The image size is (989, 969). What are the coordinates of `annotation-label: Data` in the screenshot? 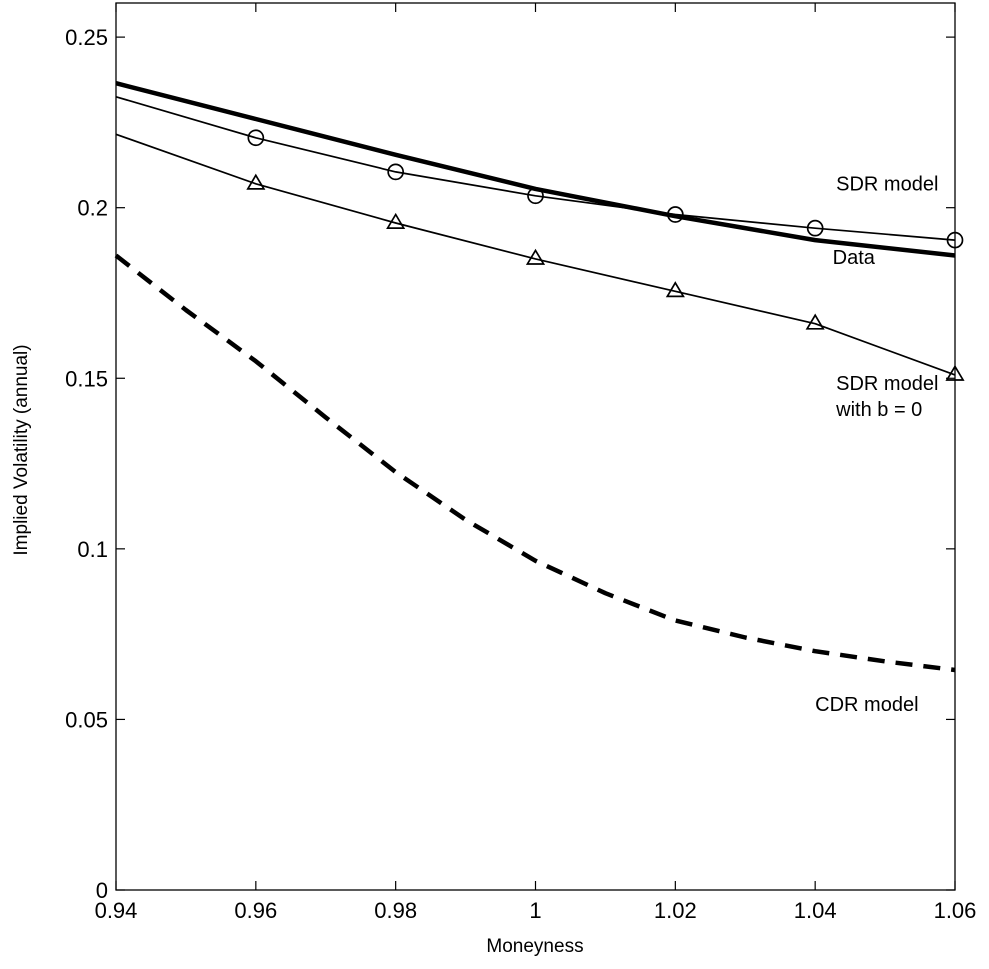 It's located at (854, 258).